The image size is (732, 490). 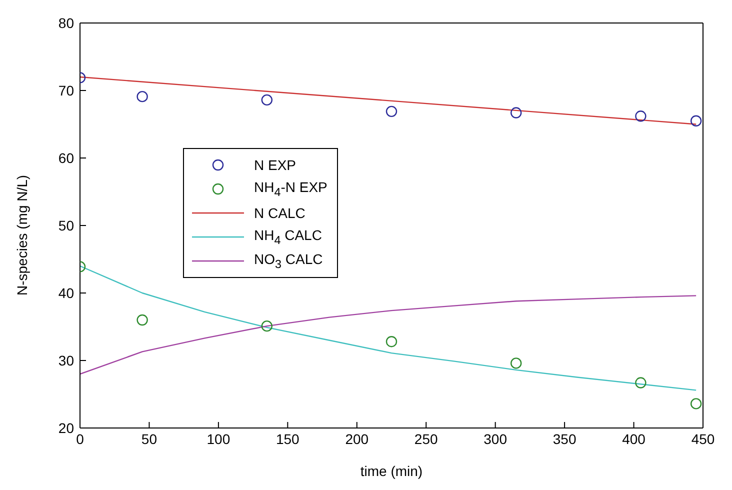 I want to click on y-tick-label: 70, so click(x=66, y=90).